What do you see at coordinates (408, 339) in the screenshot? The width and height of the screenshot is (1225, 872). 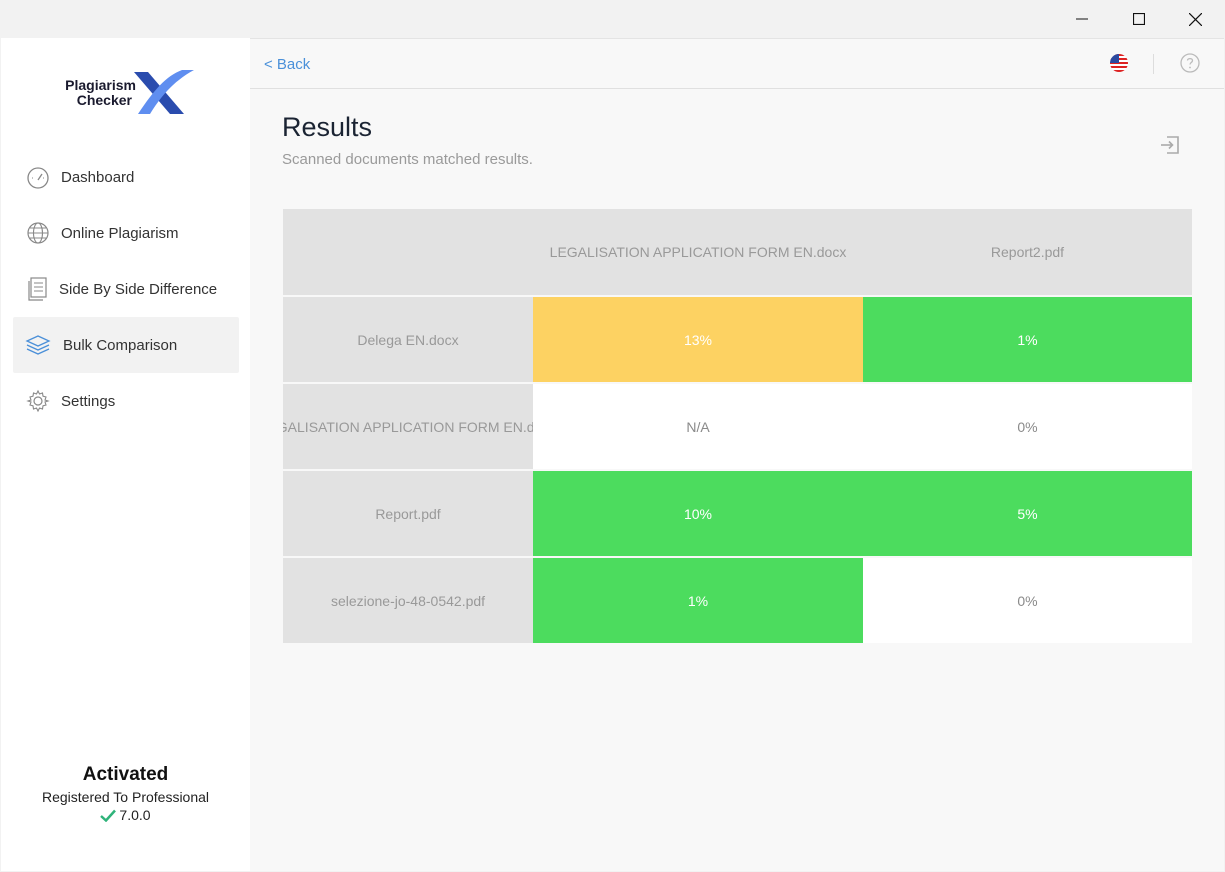 I see `table-row-header: Delega EN.docx` at bounding box center [408, 339].